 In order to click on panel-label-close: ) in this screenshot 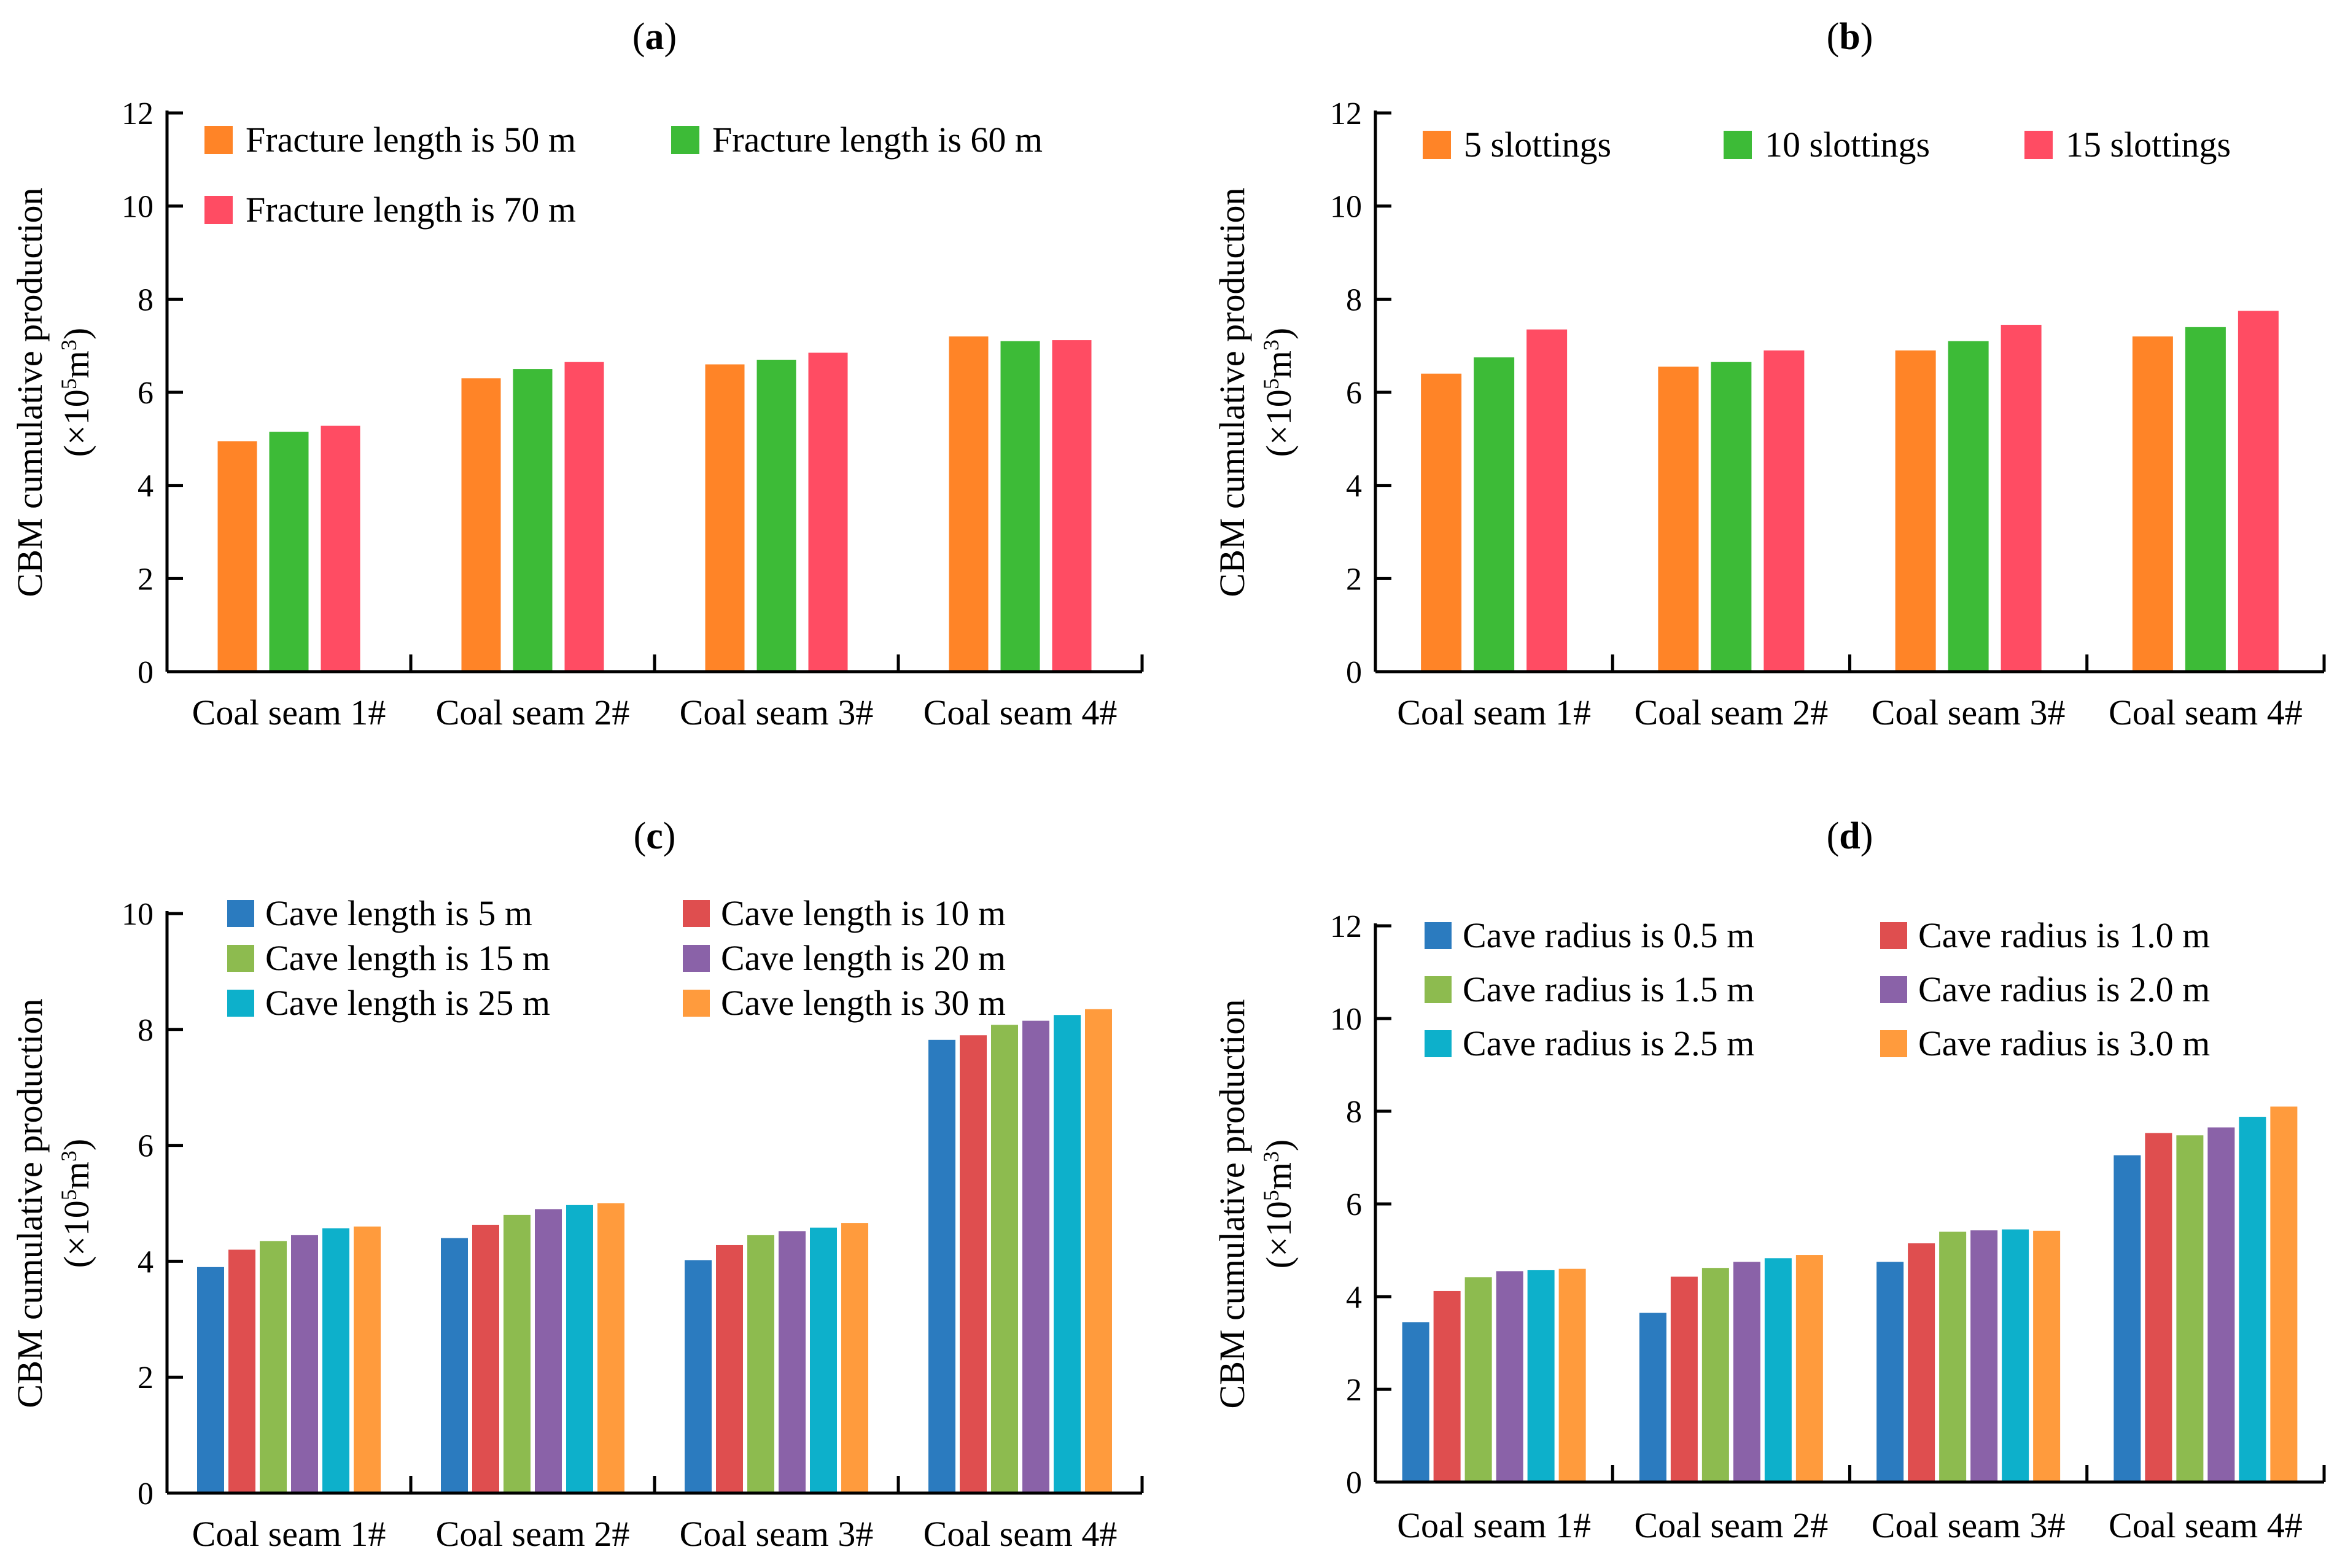, I will do `click(669, 836)`.